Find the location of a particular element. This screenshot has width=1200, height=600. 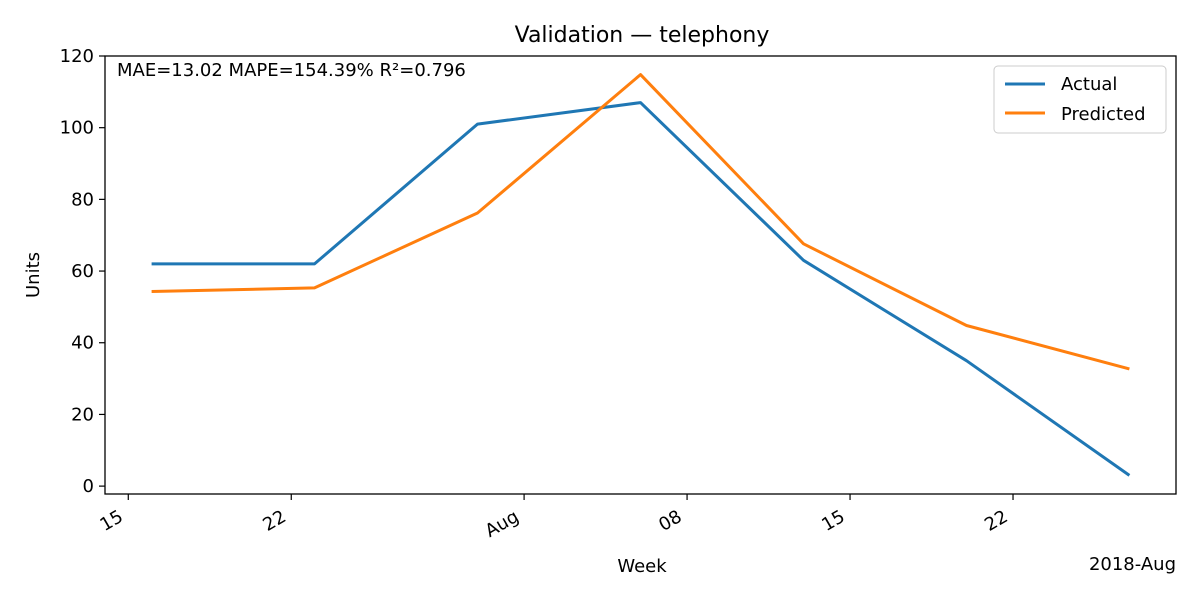

y-tick-label: 120 is located at coordinates (77, 56).